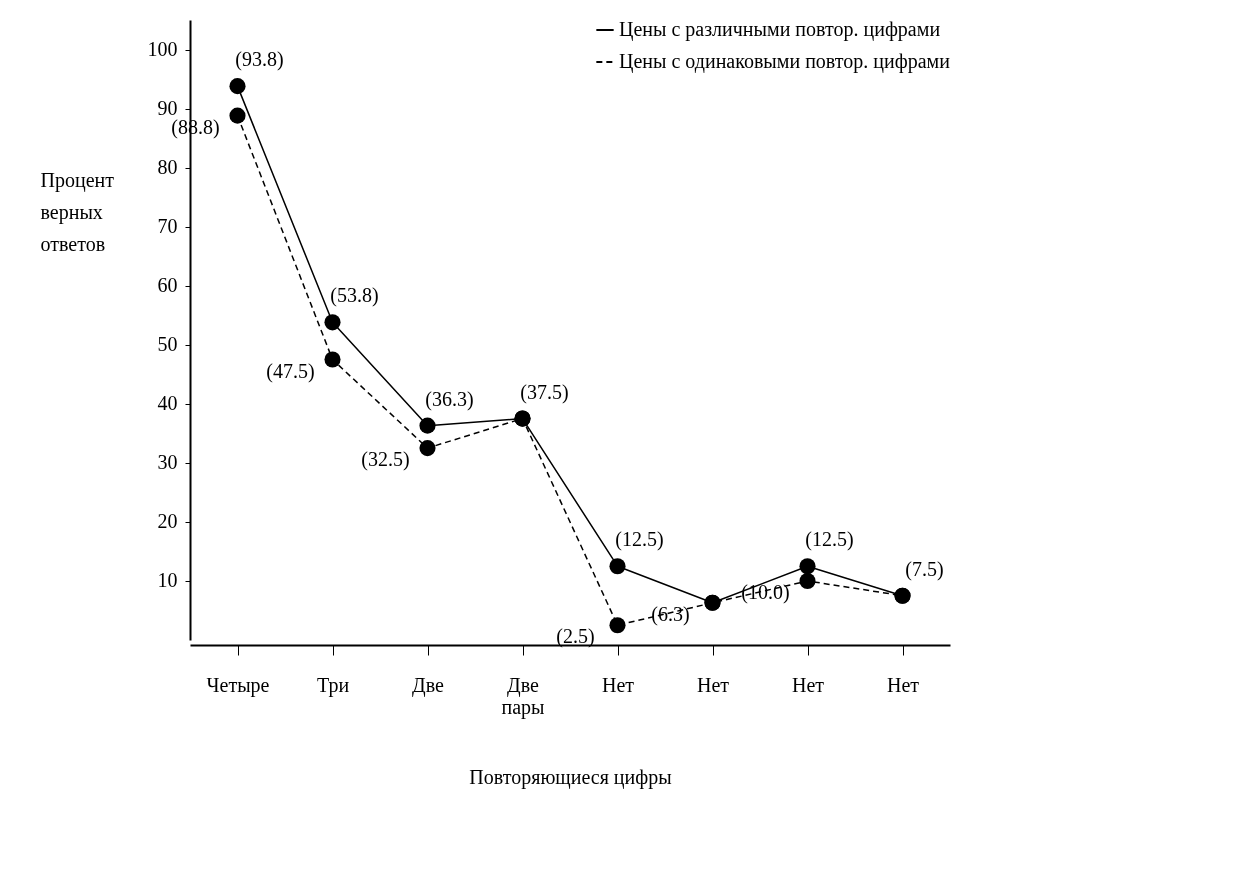 This screenshot has width=1245, height=887. I want to click on y-tick-label: 50, so click(167, 344).